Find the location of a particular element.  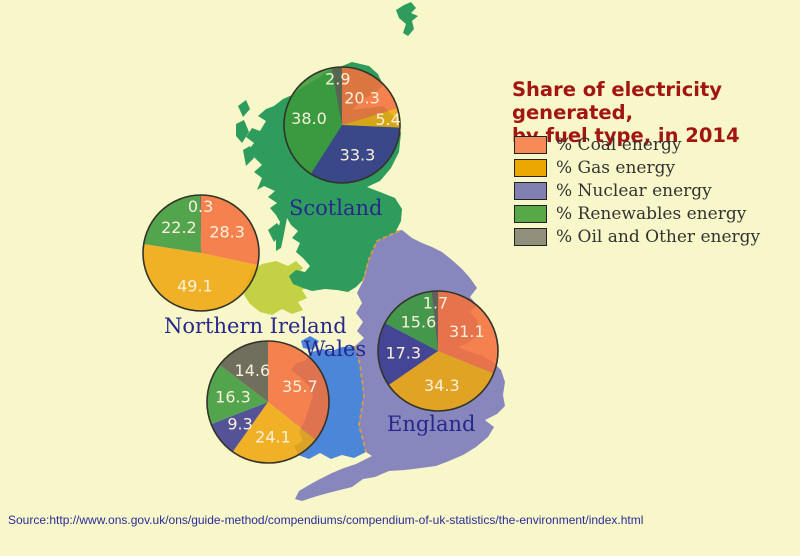

legend-label: % Gas energy is located at coordinates (616, 168).